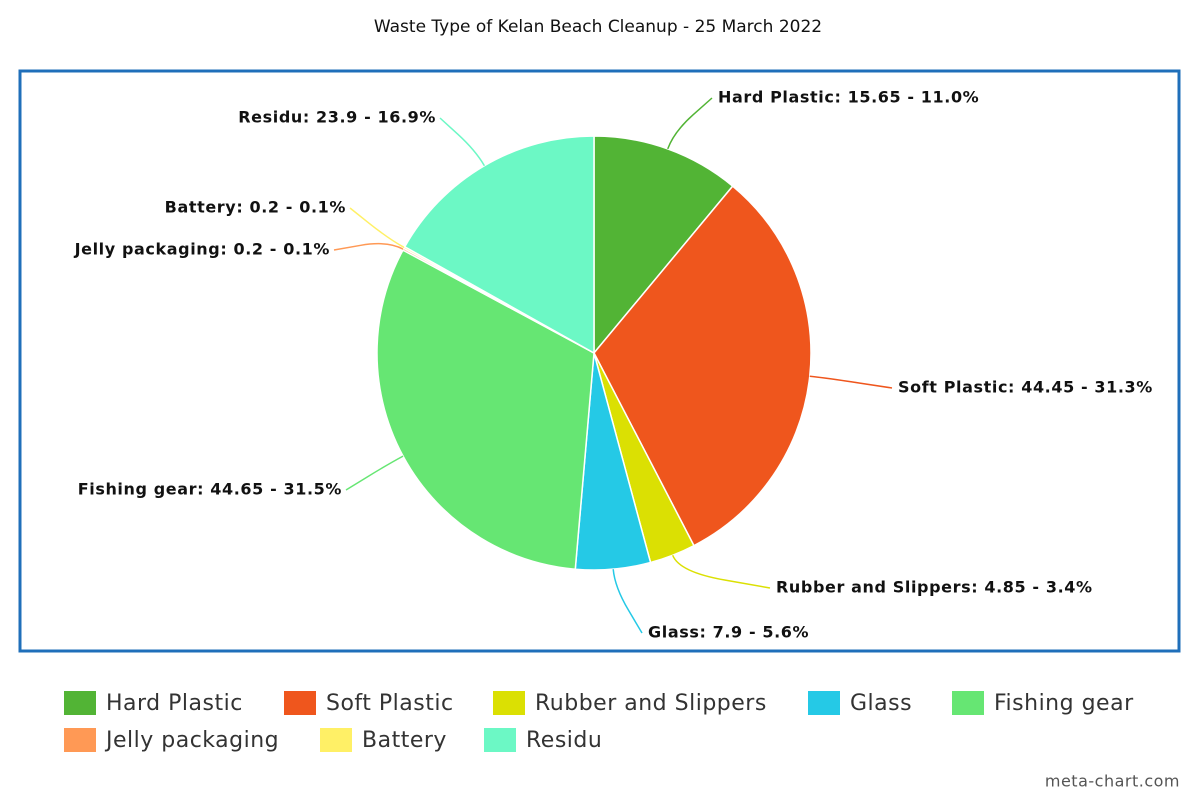 The image size is (1200, 800). I want to click on legend-label: Glass, so click(881, 703).